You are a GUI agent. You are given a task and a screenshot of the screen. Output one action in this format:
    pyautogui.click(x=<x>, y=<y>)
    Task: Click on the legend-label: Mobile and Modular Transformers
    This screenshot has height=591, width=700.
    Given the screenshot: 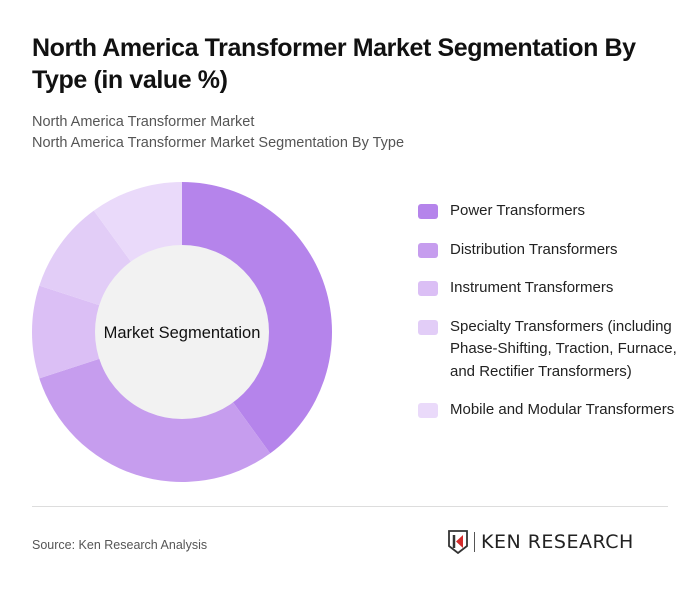 What is the action you would take?
    pyautogui.click(x=562, y=409)
    